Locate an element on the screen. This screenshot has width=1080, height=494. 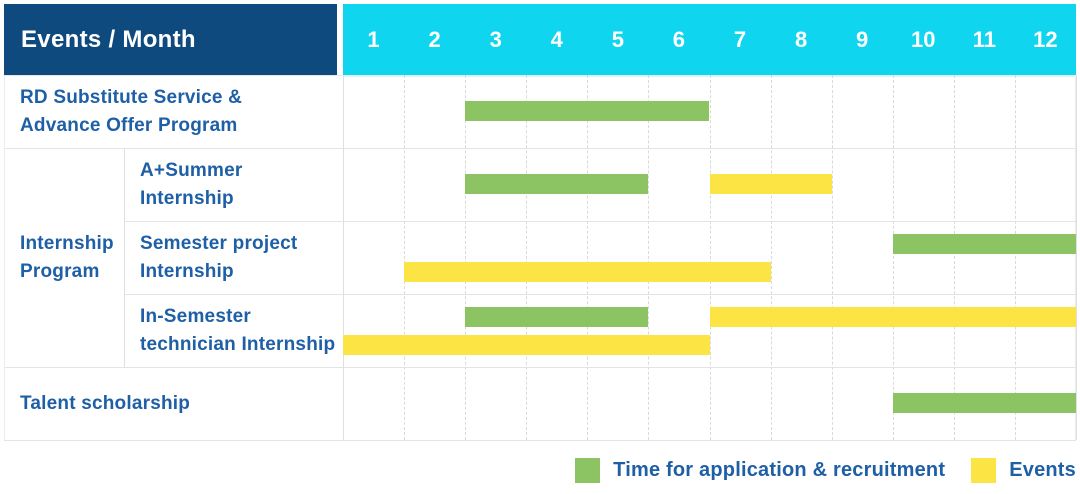
label-chart-divider is located at coordinates (343, 257).